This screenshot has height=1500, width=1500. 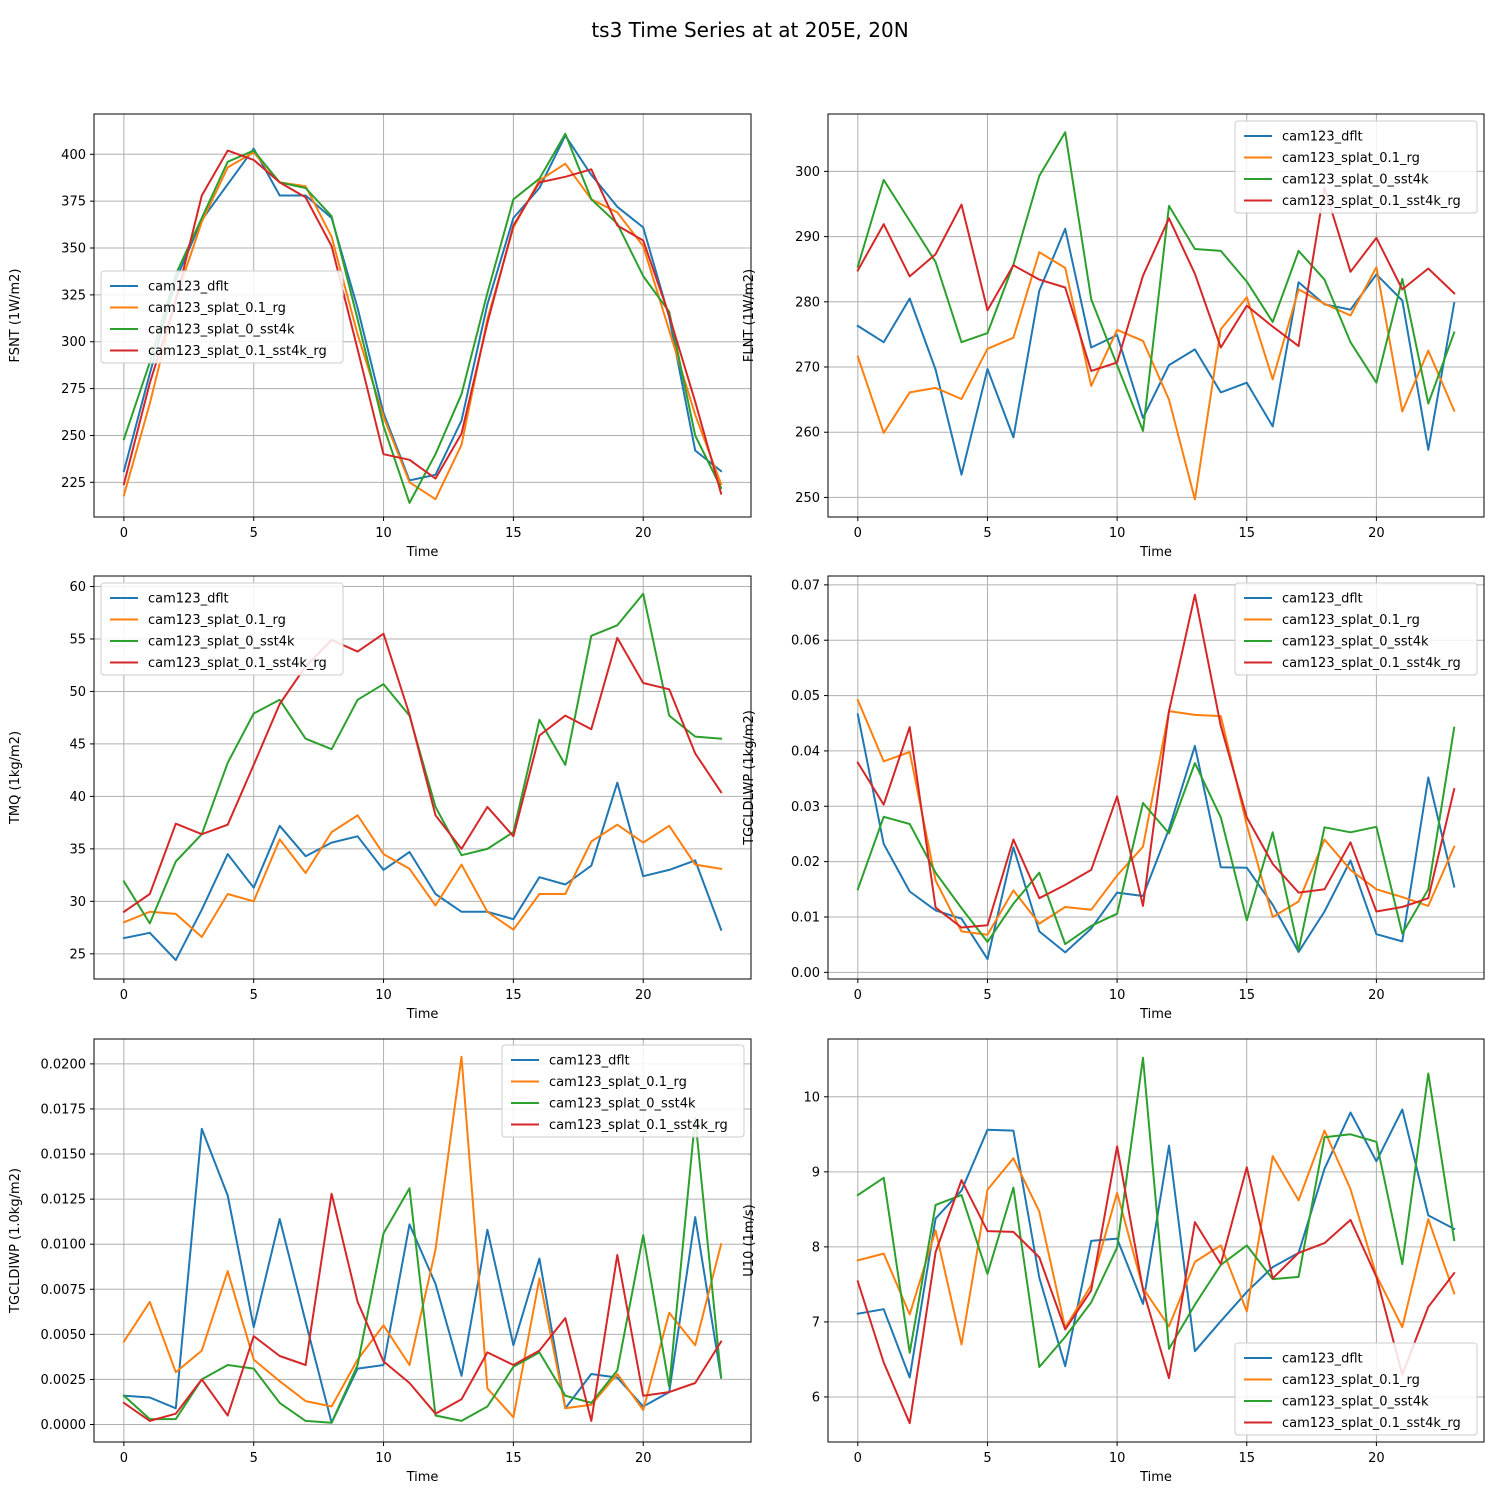 What do you see at coordinates (64, 1335) in the screenshot?
I see `y-tick-label: 0.0050` at bounding box center [64, 1335].